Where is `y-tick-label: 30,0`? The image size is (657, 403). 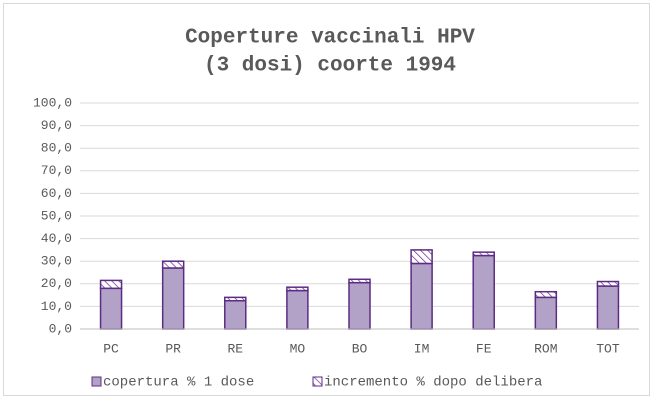 y-tick-label: 30,0 is located at coordinates (56, 261).